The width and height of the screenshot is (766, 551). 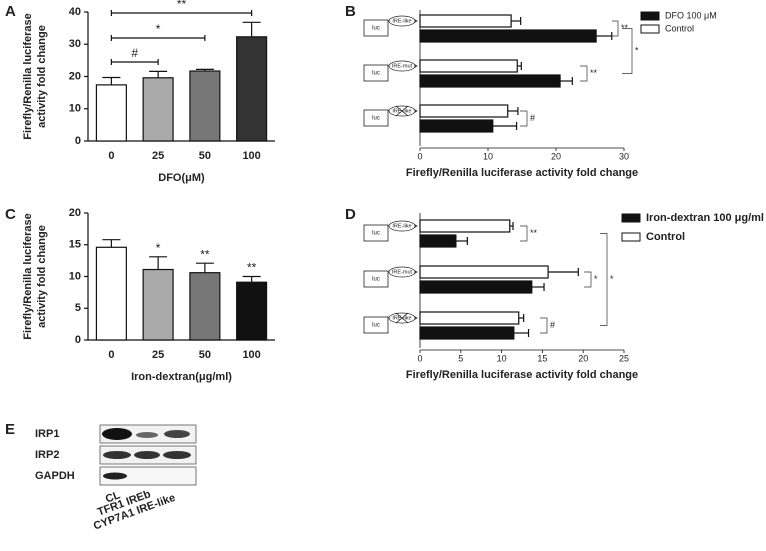 What do you see at coordinates (10, 214) in the screenshot?
I see `panel-letter: C` at bounding box center [10, 214].